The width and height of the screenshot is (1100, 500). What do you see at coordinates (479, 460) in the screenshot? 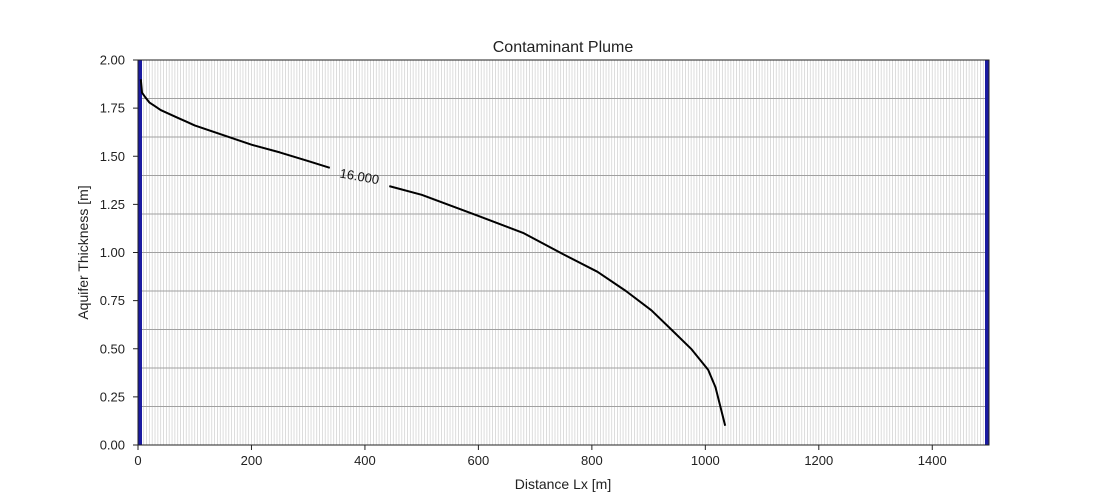
I see `x-tick-label: 600` at bounding box center [479, 460].